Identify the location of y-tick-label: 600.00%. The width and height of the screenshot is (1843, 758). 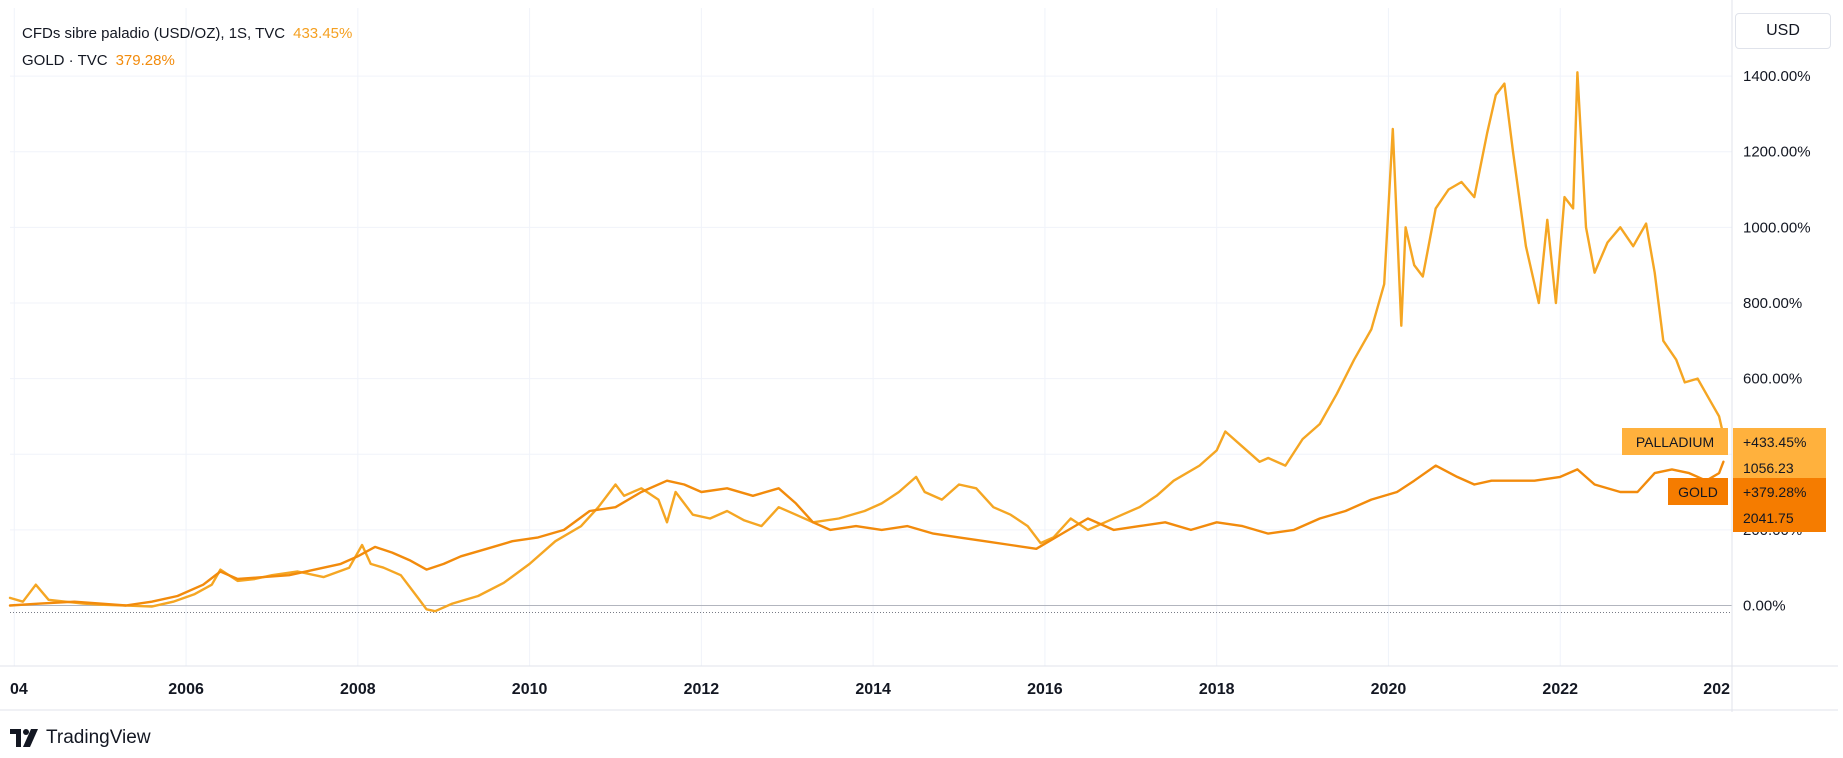
(1772, 379).